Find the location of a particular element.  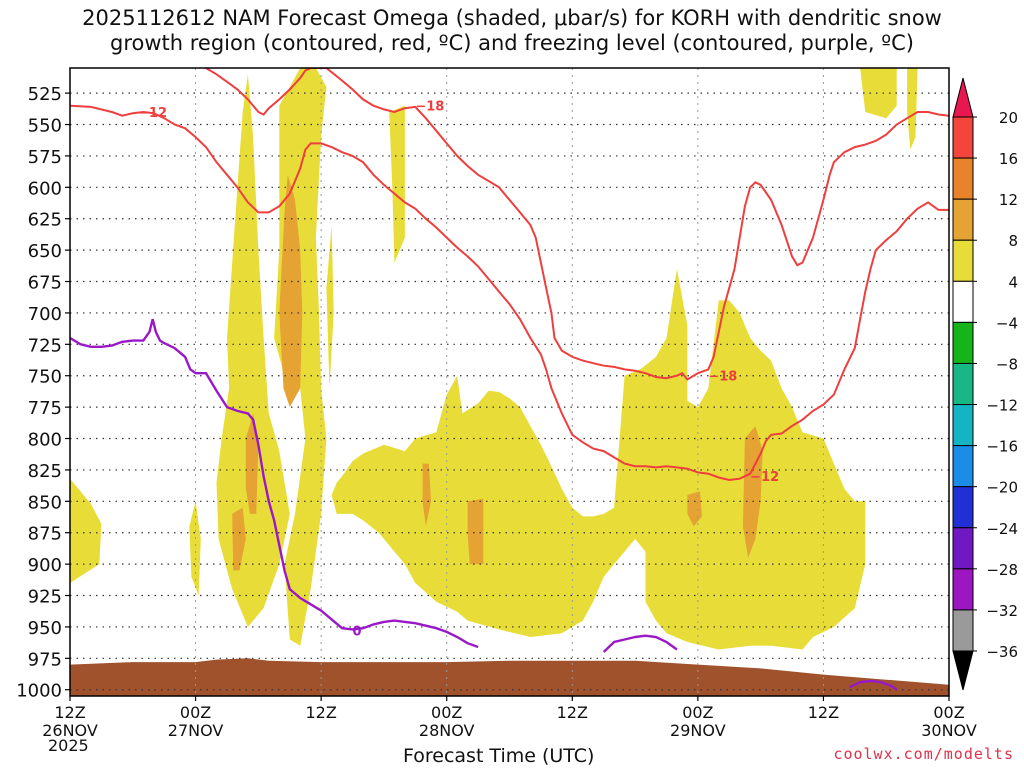

x-tick-date-12: 27NOV is located at coordinates (196, 730).